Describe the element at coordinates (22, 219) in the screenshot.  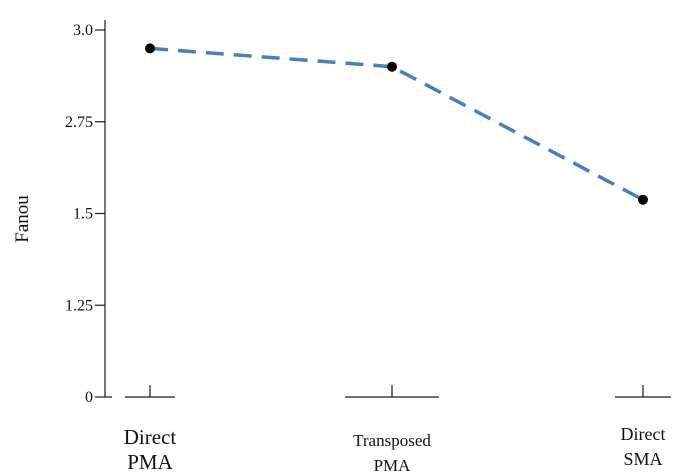
I see `y-axis-title: Fanou` at that location.